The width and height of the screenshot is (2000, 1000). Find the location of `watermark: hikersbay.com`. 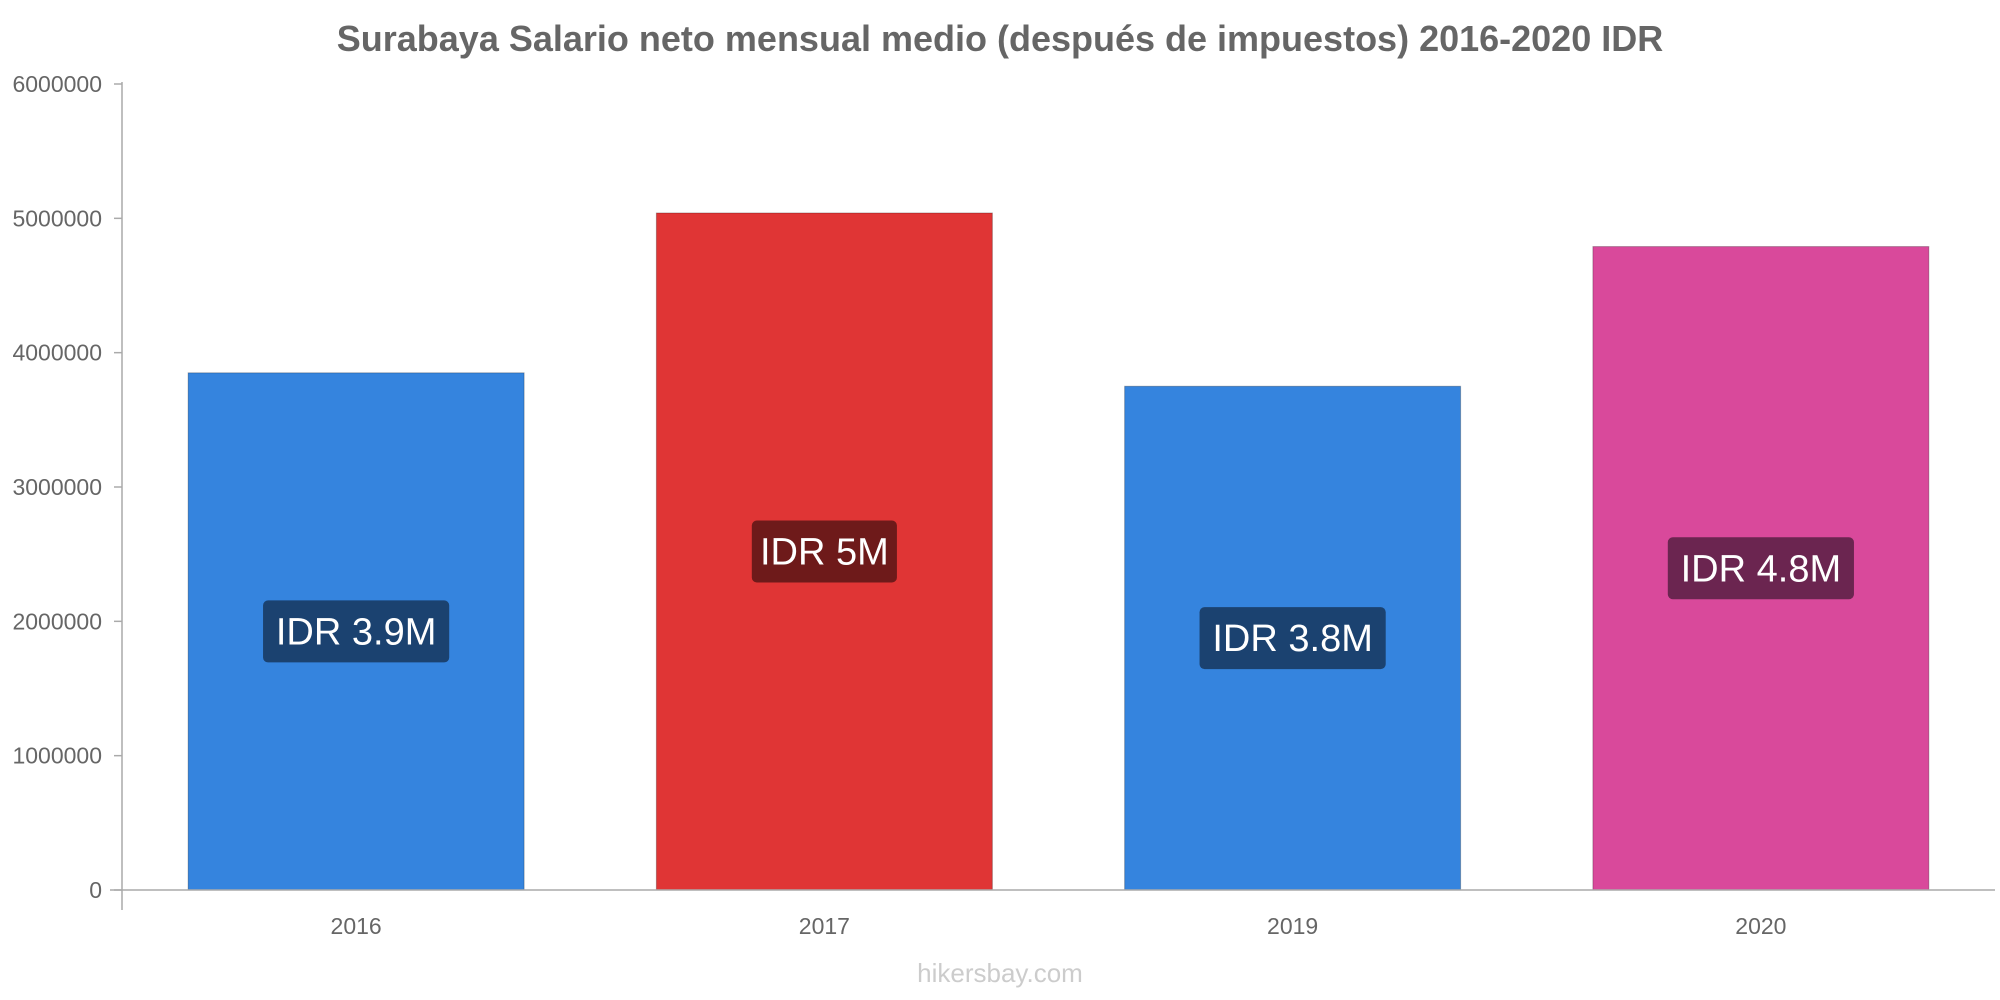

watermark: hikersbay.com is located at coordinates (1000, 973).